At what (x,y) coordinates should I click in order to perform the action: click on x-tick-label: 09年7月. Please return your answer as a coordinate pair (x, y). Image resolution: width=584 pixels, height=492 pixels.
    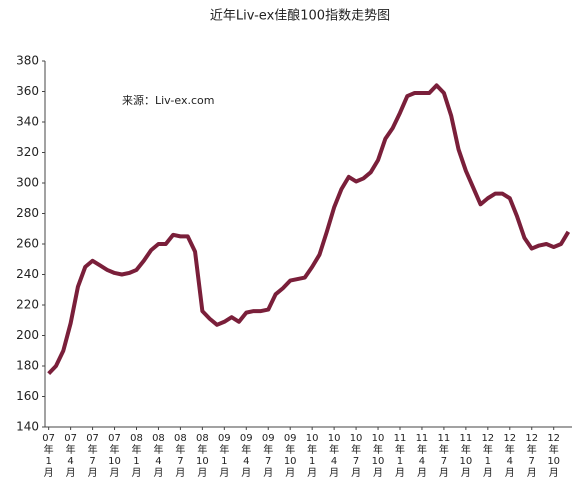
    Looking at the image, I should click on (268, 456).